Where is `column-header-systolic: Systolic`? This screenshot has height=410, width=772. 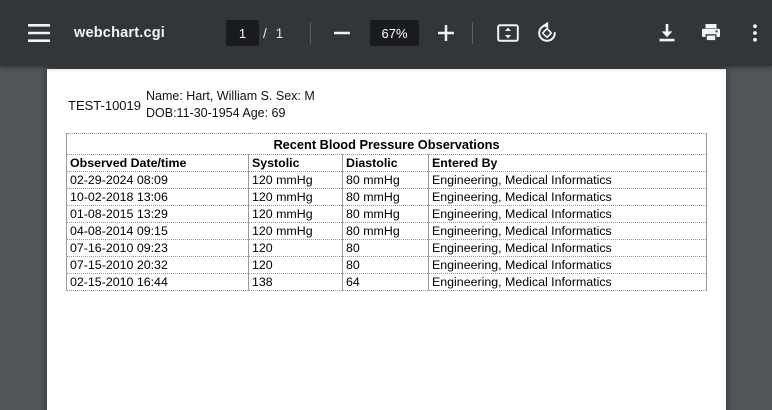
column-header-systolic: Systolic is located at coordinates (295, 163).